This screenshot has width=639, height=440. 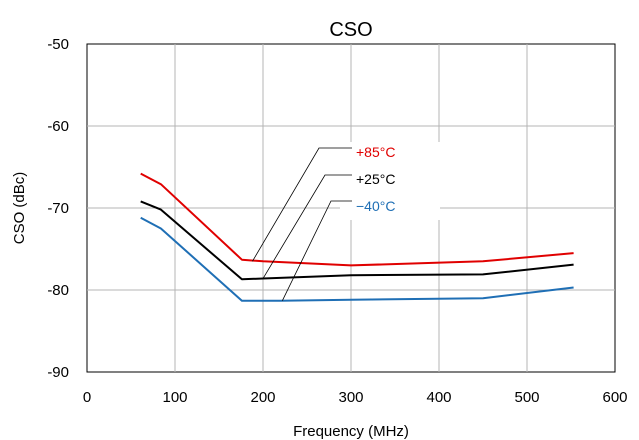 I want to click on series-label: +25°C, so click(x=375, y=179).